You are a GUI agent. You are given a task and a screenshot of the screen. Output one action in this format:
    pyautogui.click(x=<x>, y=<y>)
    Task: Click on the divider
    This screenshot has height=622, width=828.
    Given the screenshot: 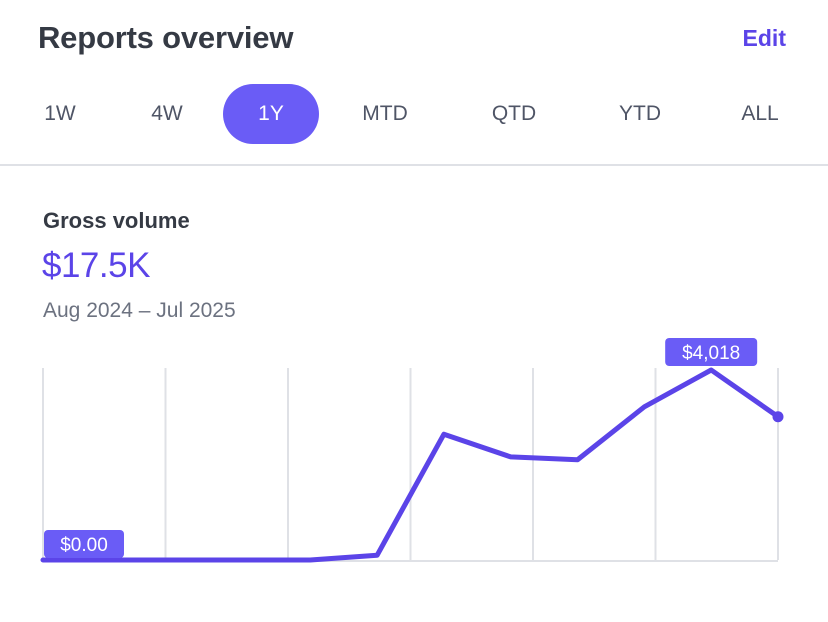 What is the action you would take?
    pyautogui.click(x=414, y=165)
    